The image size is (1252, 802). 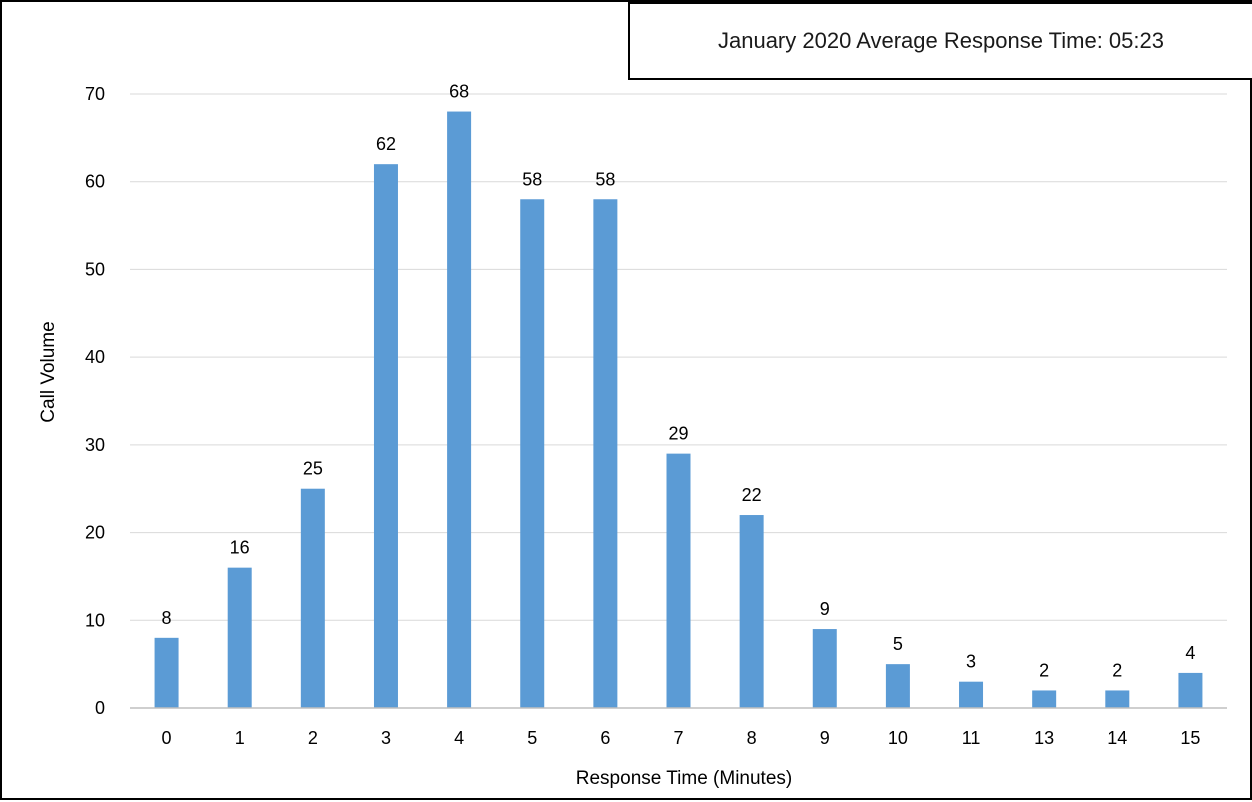 I want to click on data-label: 68, so click(x=459, y=92).